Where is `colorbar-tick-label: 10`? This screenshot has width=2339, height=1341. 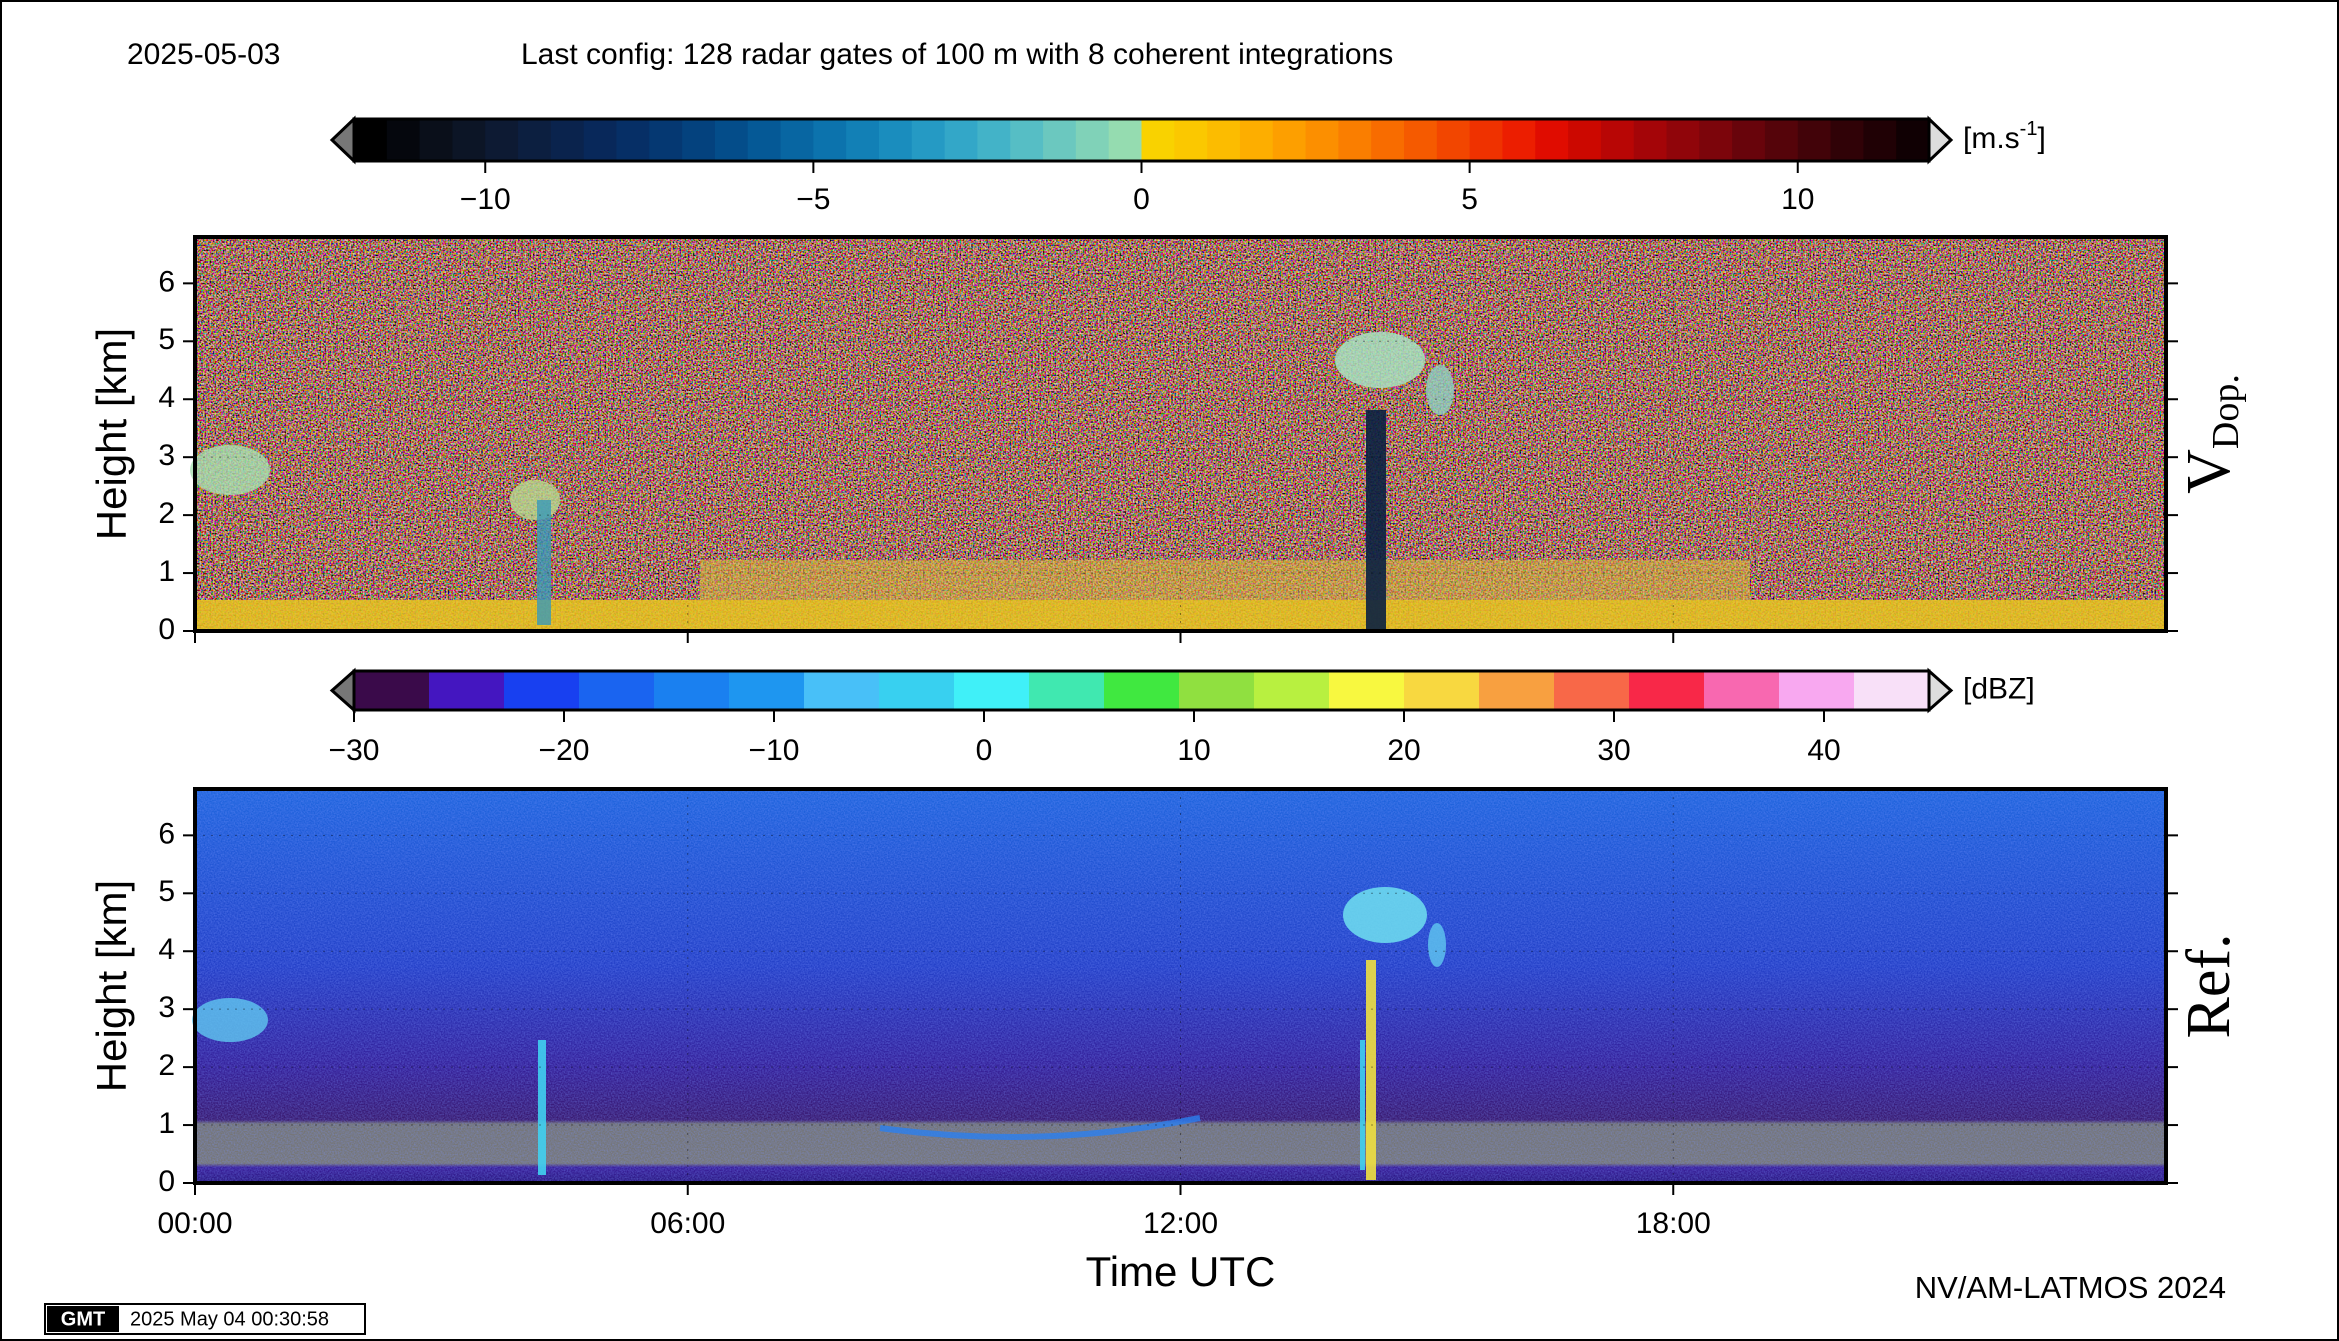 colorbar-tick-label: 10 is located at coordinates (1797, 199).